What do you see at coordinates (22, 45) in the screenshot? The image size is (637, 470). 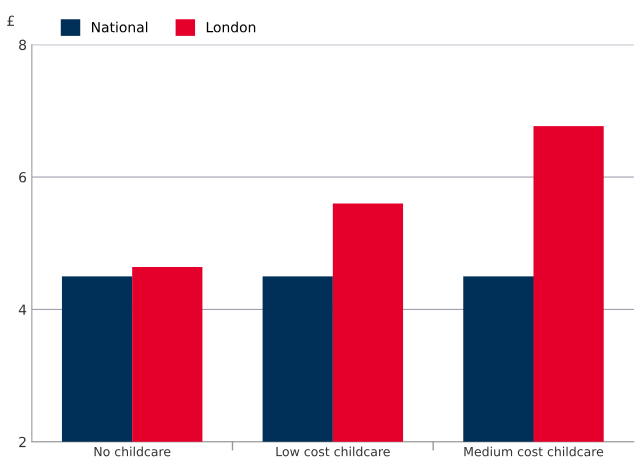 I see `y-tick-label: 8` at bounding box center [22, 45].